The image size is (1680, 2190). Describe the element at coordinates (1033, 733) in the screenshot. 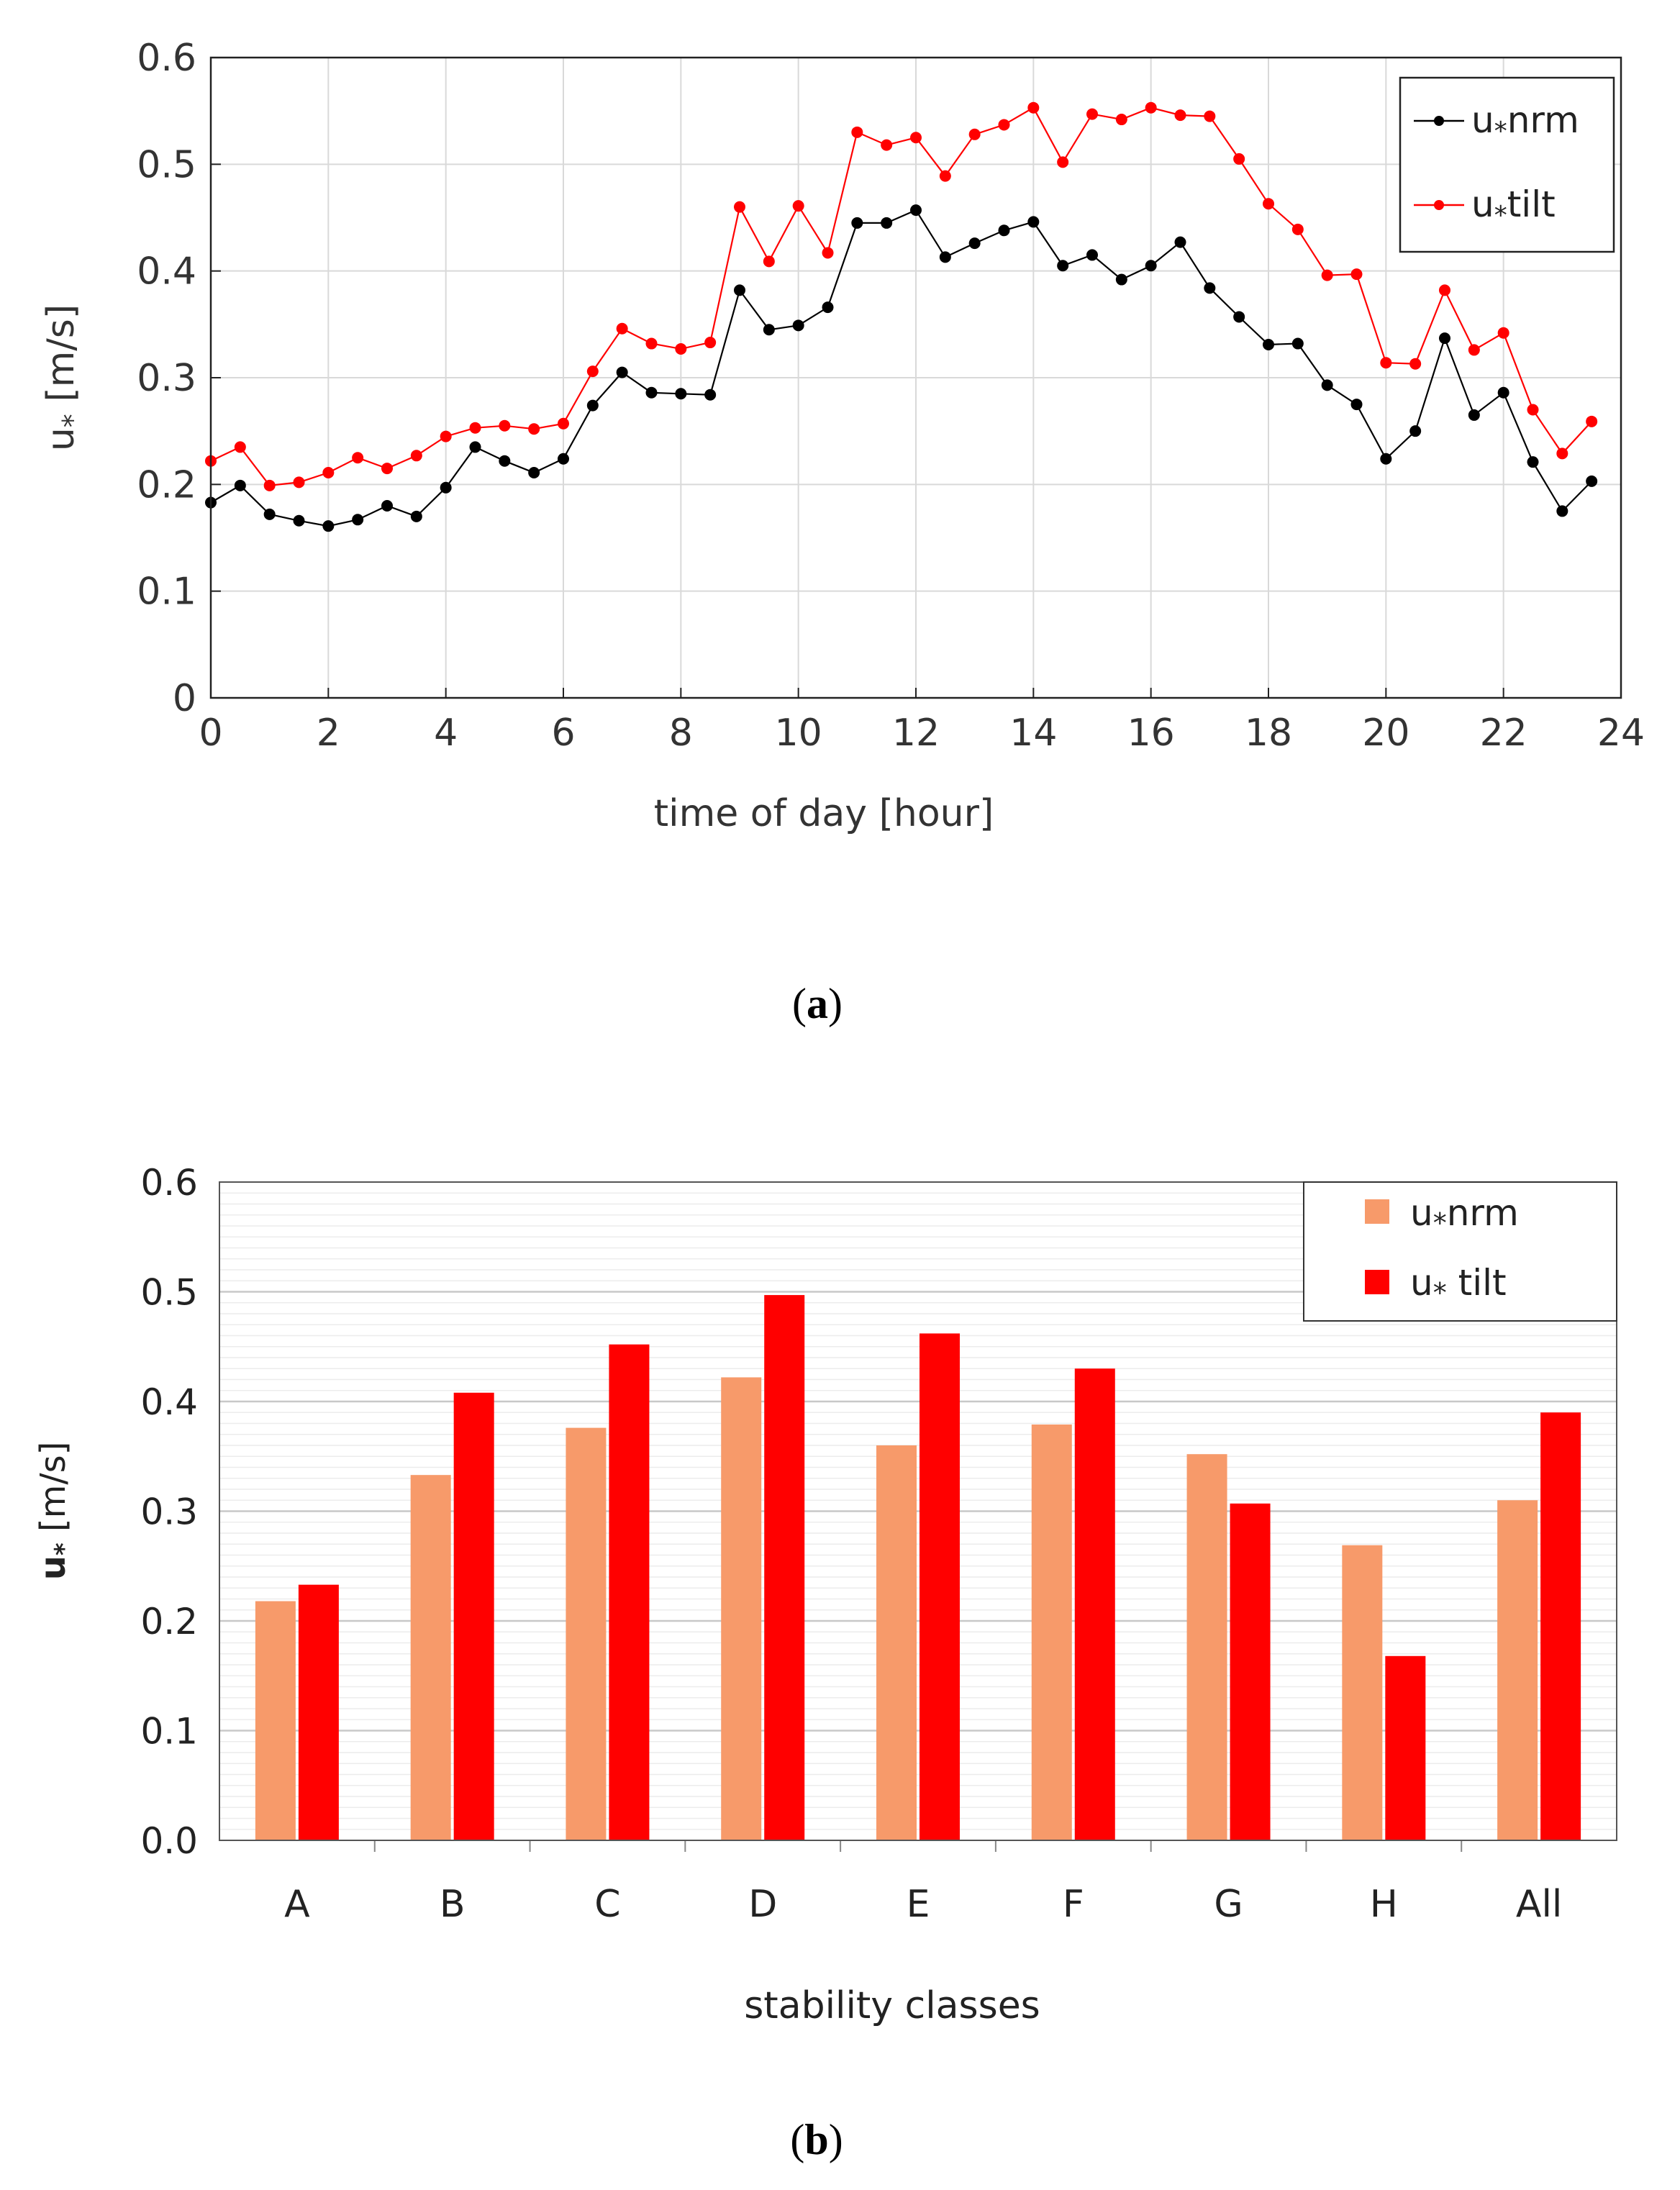

I see `chart-a-x-tick-label: 14` at that location.